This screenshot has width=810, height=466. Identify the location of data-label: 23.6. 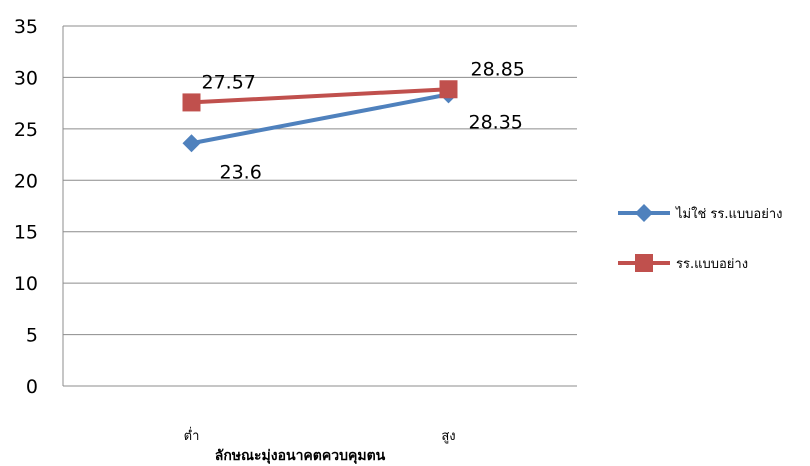
(241, 172).